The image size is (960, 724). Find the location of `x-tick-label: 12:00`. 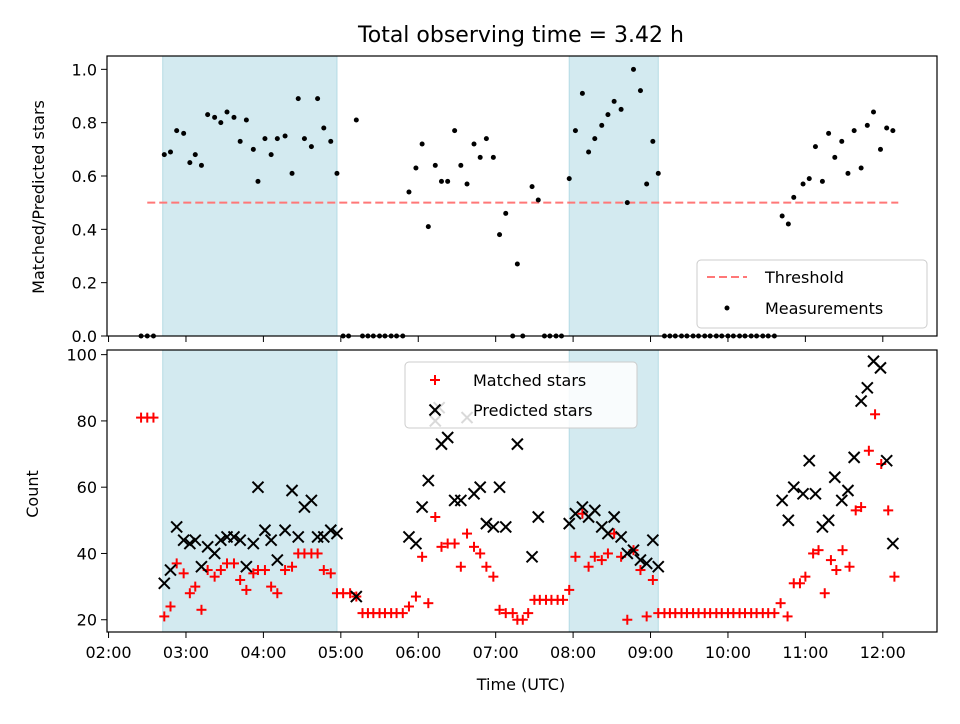

x-tick-label: 12:00 is located at coordinates (883, 652).